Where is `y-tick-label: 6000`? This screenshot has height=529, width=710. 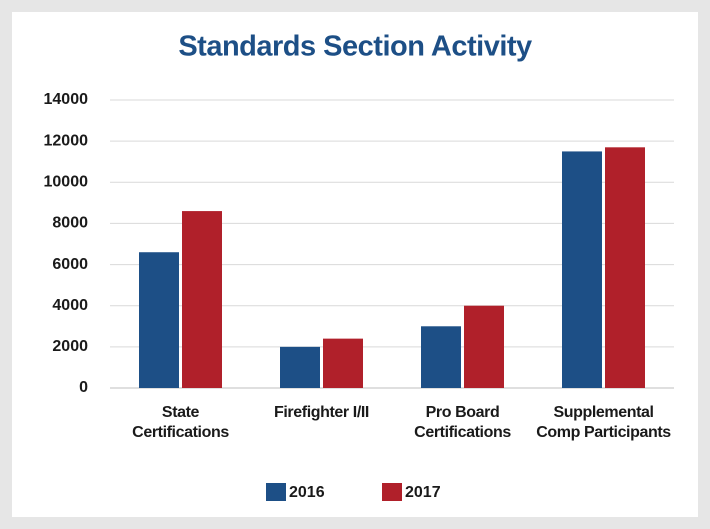
y-tick-label: 6000 is located at coordinates (70, 264).